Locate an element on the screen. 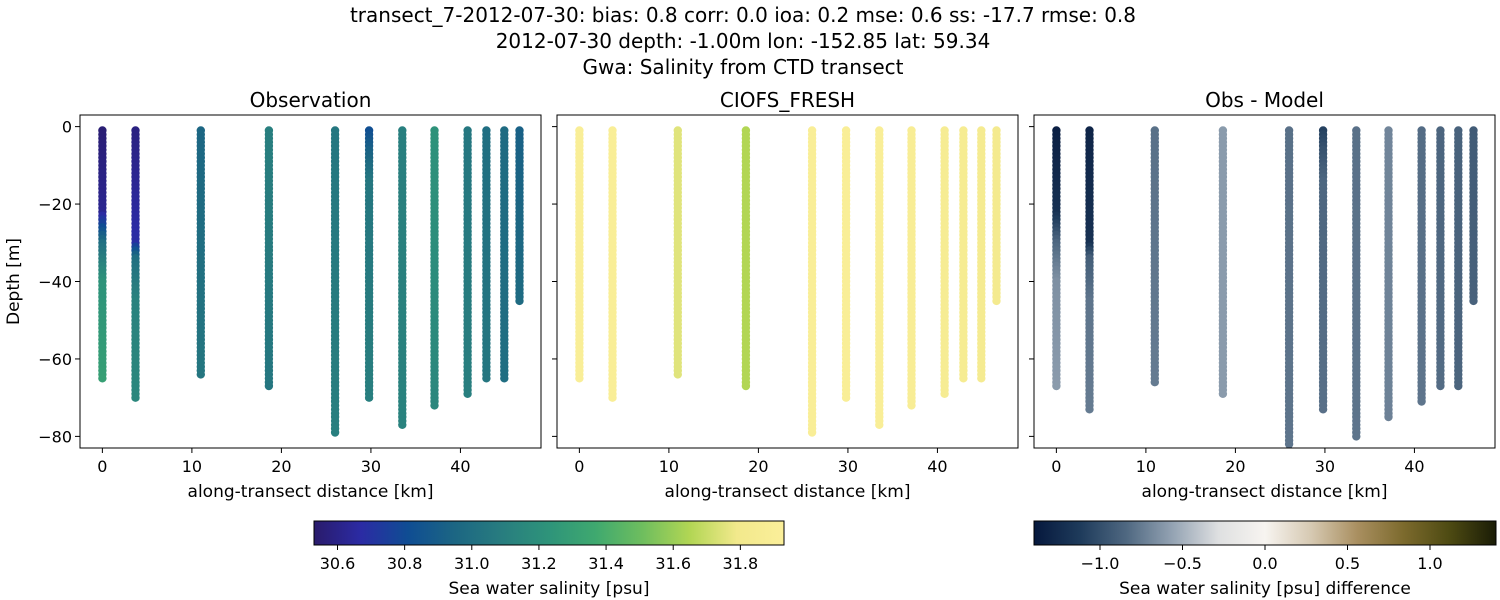 Image resolution: width=1500 pixels, height=600 pixels. model-points is located at coordinates (788, 281).